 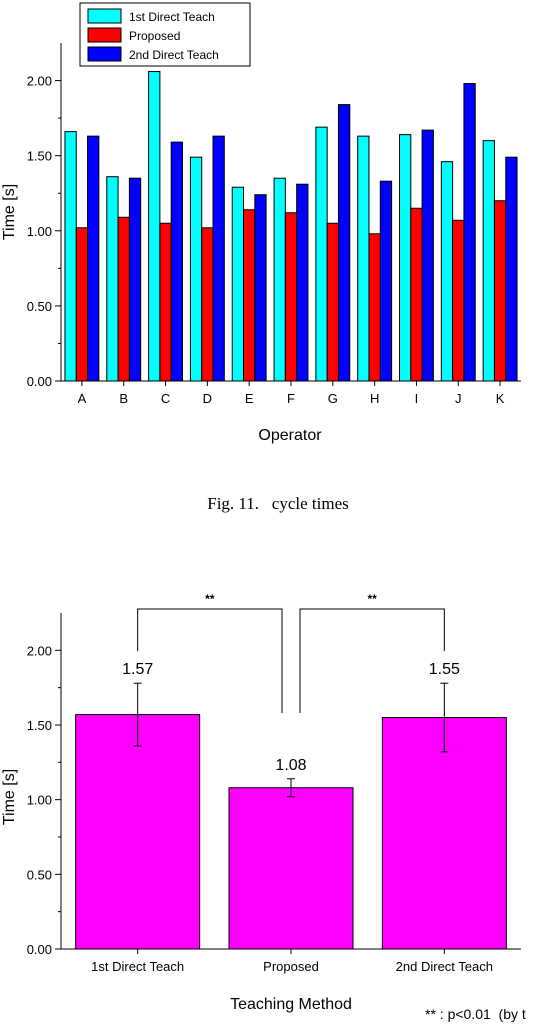 I want to click on chart2-ylabel: Time [s], so click(x=9, y=797).